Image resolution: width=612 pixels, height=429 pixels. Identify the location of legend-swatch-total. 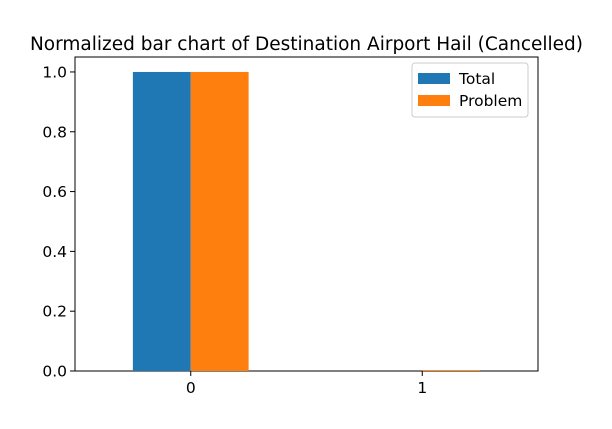
(434, 78).